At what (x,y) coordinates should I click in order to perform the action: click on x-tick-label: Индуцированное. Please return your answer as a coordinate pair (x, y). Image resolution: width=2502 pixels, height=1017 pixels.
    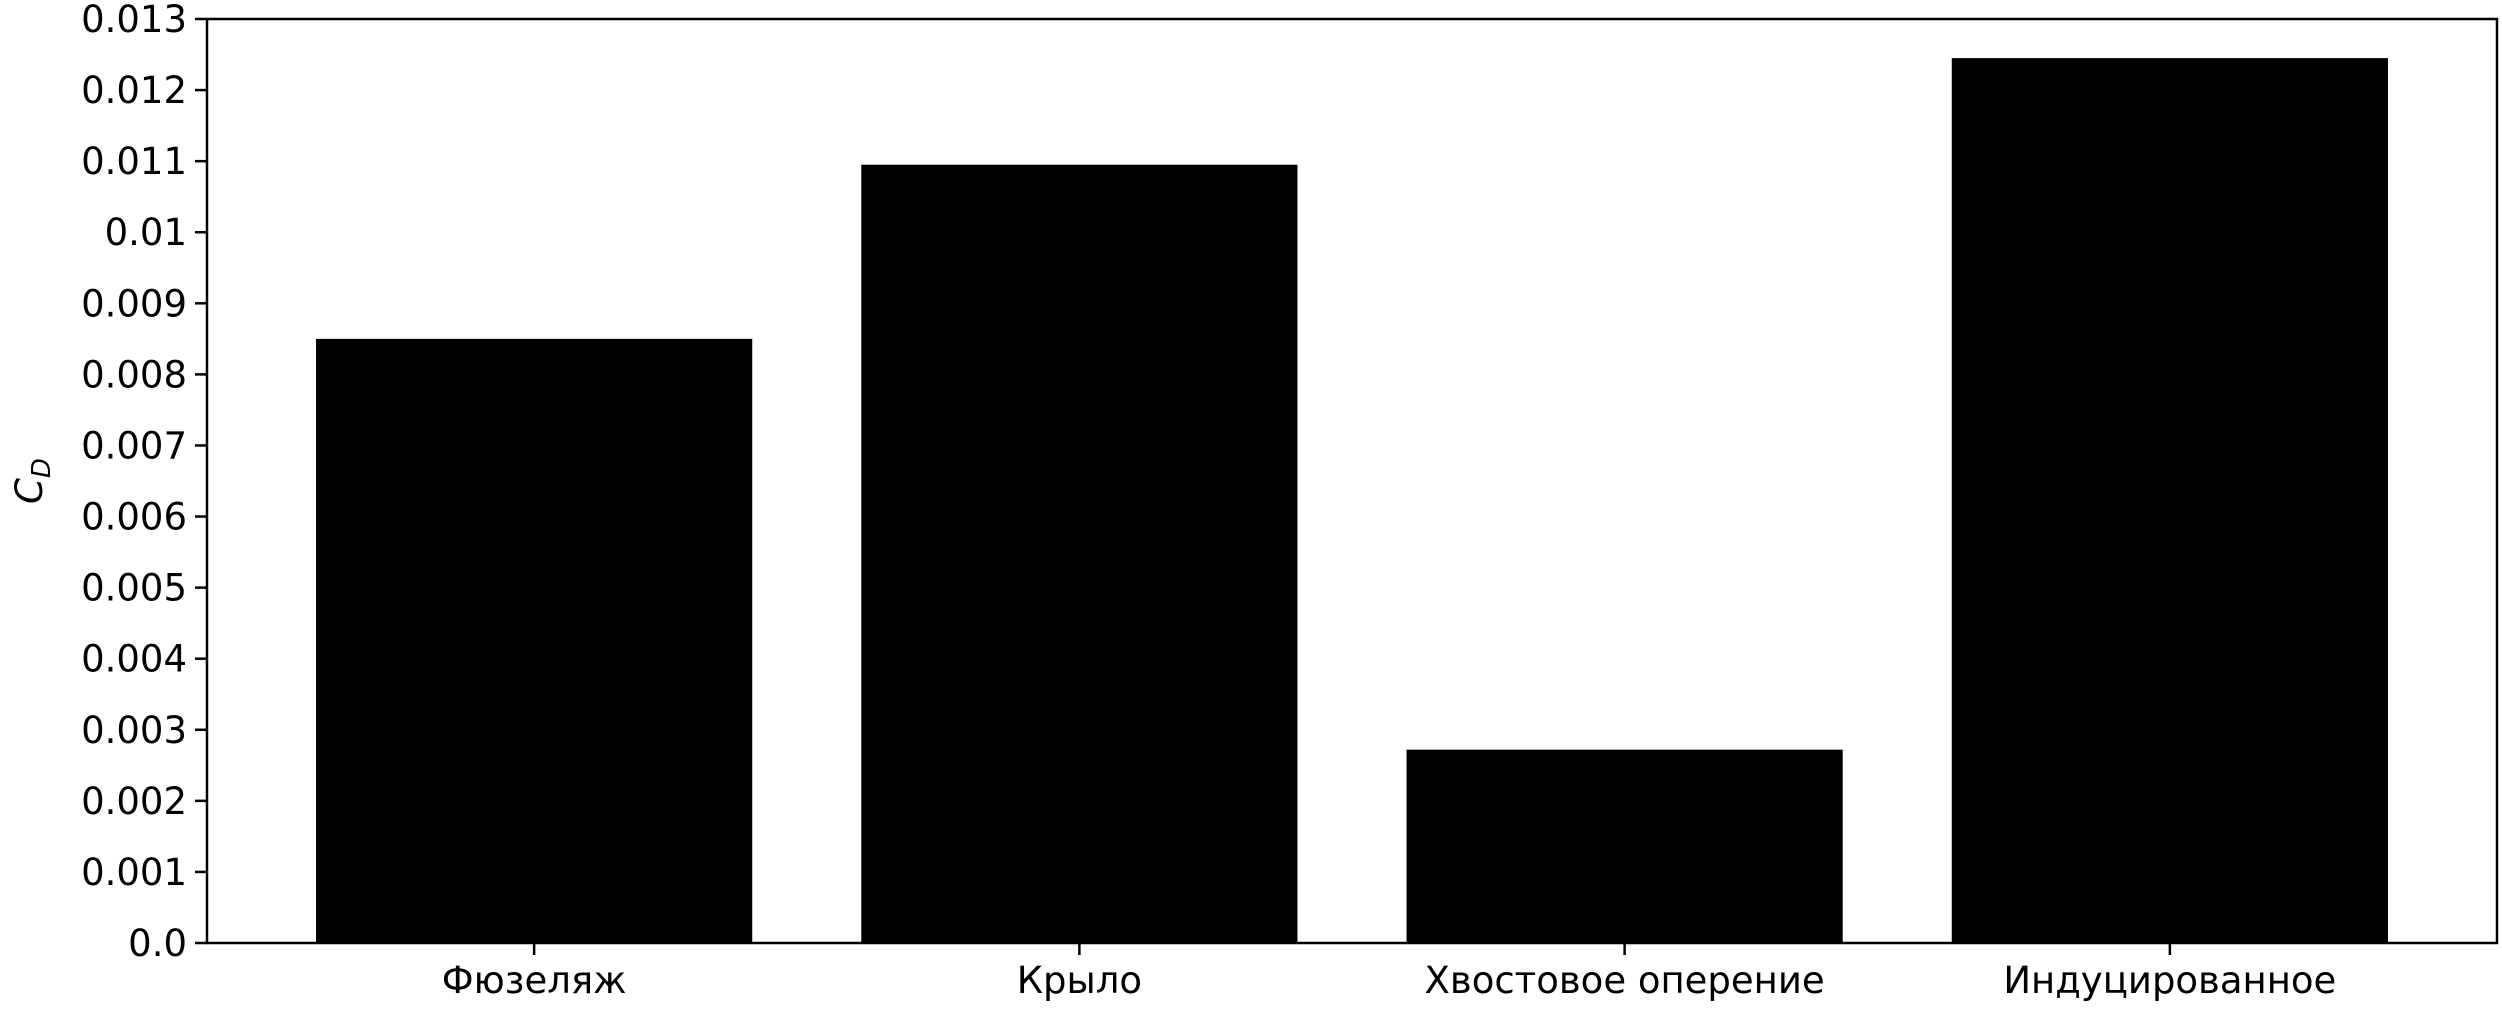
    Looking at the image, I should click on (2169, 980).